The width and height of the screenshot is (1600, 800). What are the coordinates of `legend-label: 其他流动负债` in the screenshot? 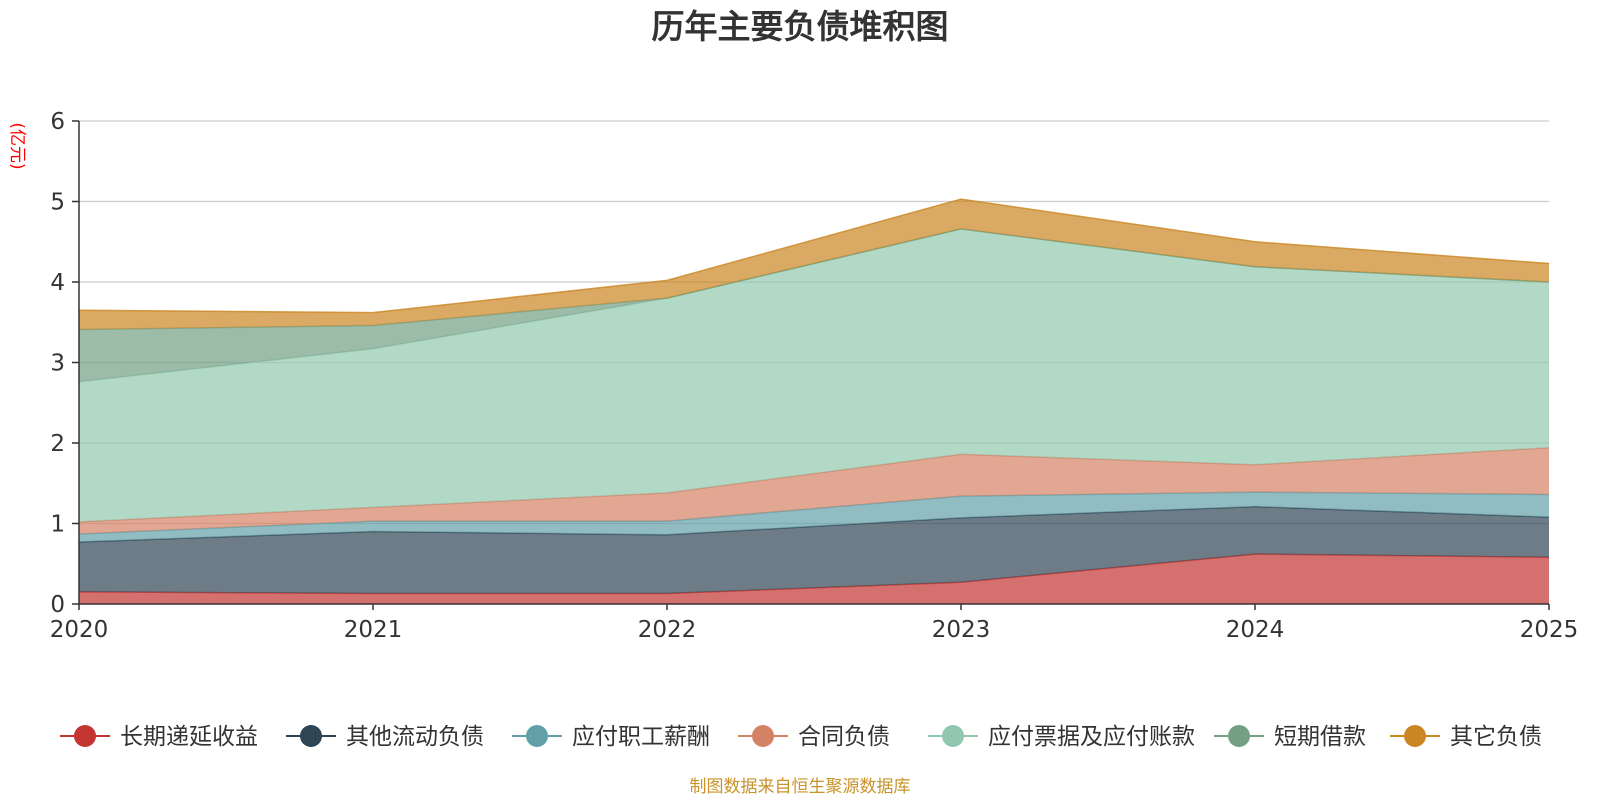 It's located at (415, 737).